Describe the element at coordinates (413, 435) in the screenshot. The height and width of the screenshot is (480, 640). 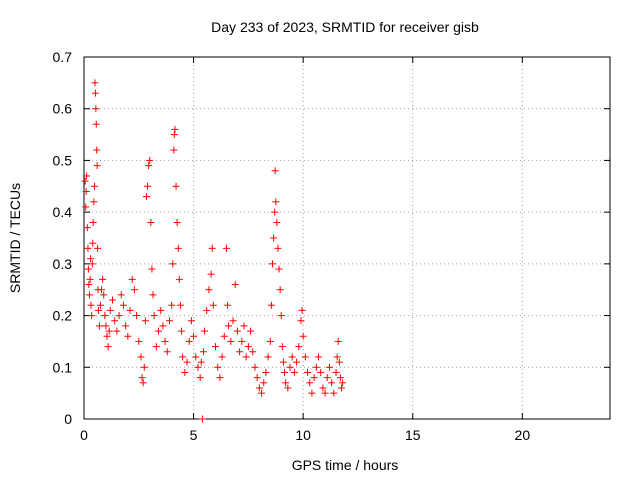
I see `x-tick-label: 15` at that location.